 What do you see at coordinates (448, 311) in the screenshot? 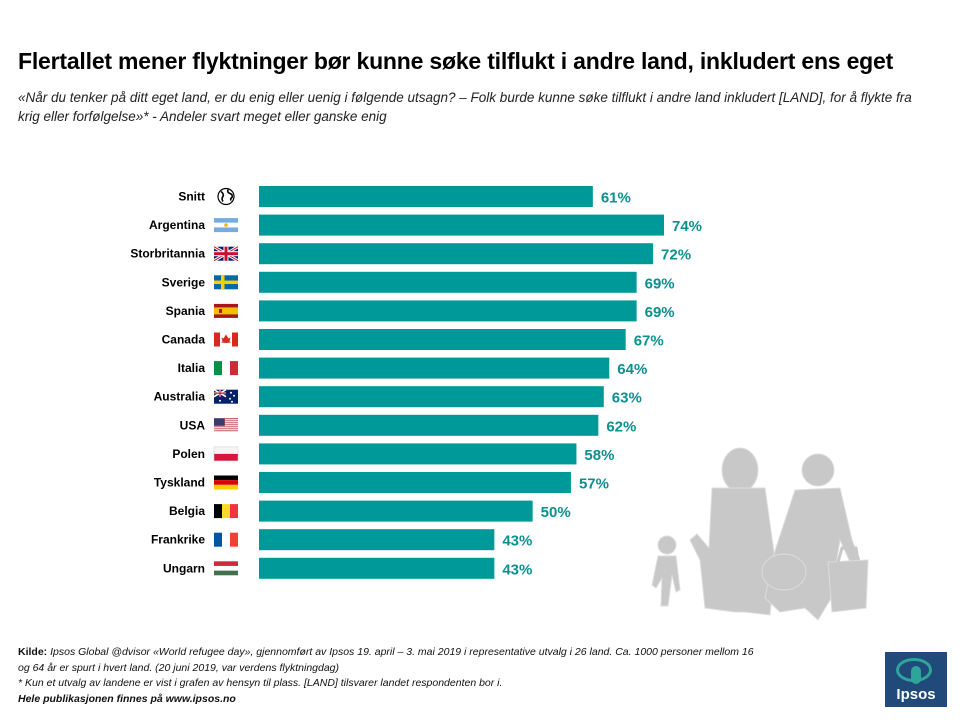
I see `bar-spania` at bounding box center [448, 311].